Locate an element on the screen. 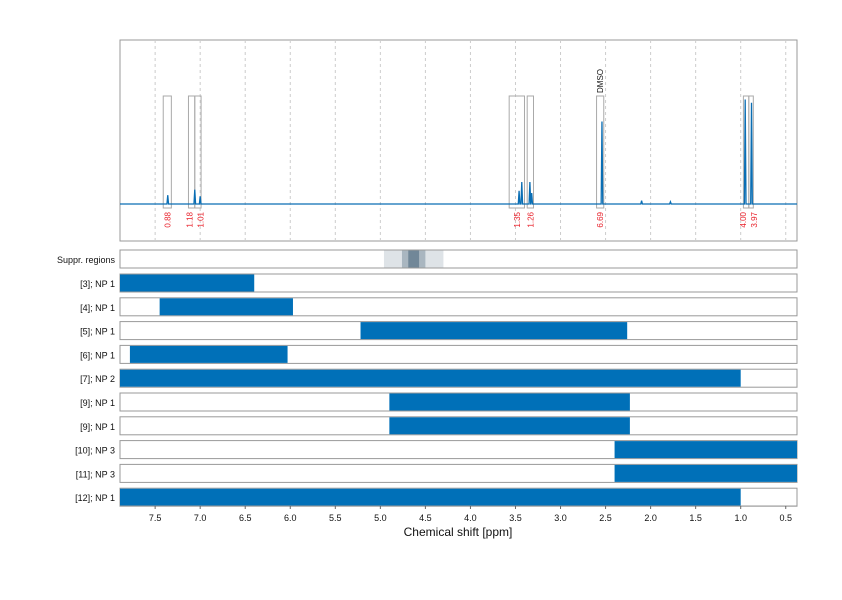 Image resolution: width=842 pixels, height=600 pixels. x-tick-label: 1.5 is located at coordinates (695, 518).